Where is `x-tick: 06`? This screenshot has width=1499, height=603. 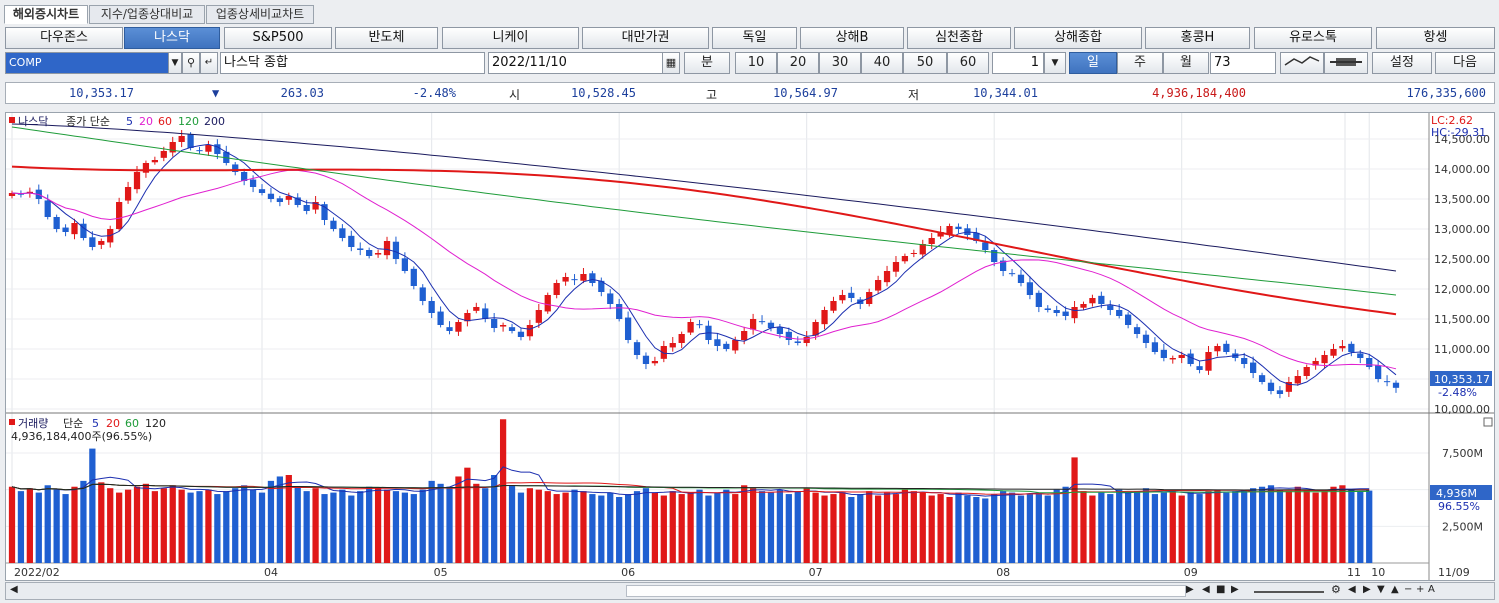
x-tick: 06 is located at coordinates (628, 572).